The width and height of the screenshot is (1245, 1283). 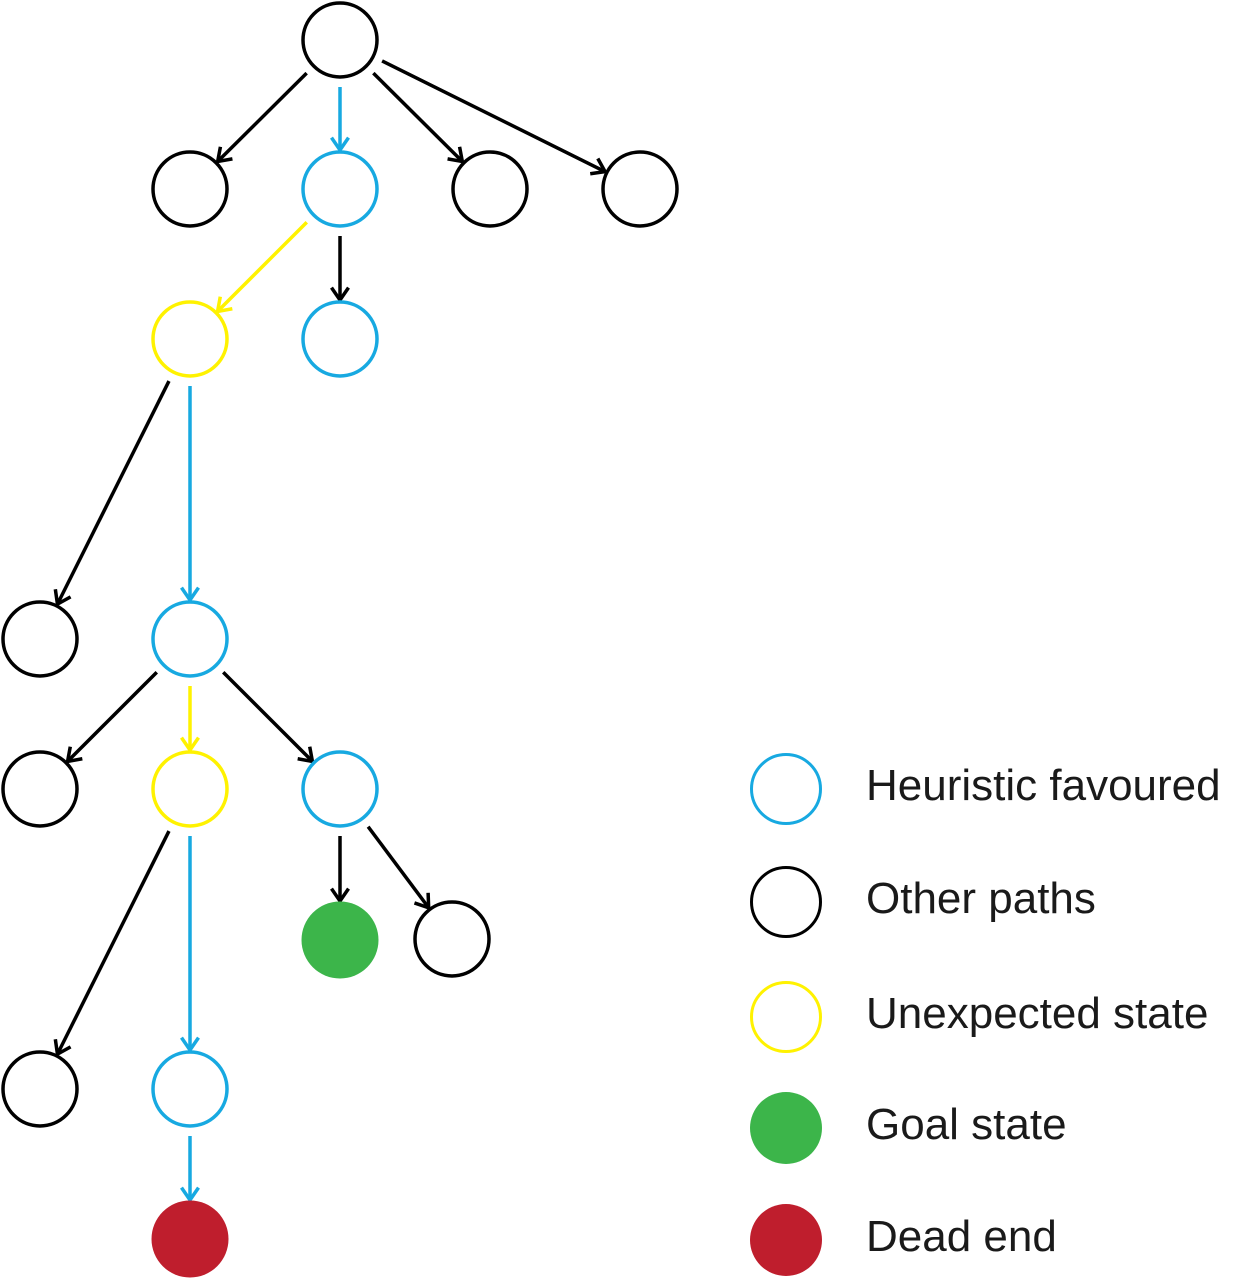 What do you see at coordinates (190, 495) in the screenshot?
I see `edge-arrow-l2a-l3b` at bounding box center [190, 495].